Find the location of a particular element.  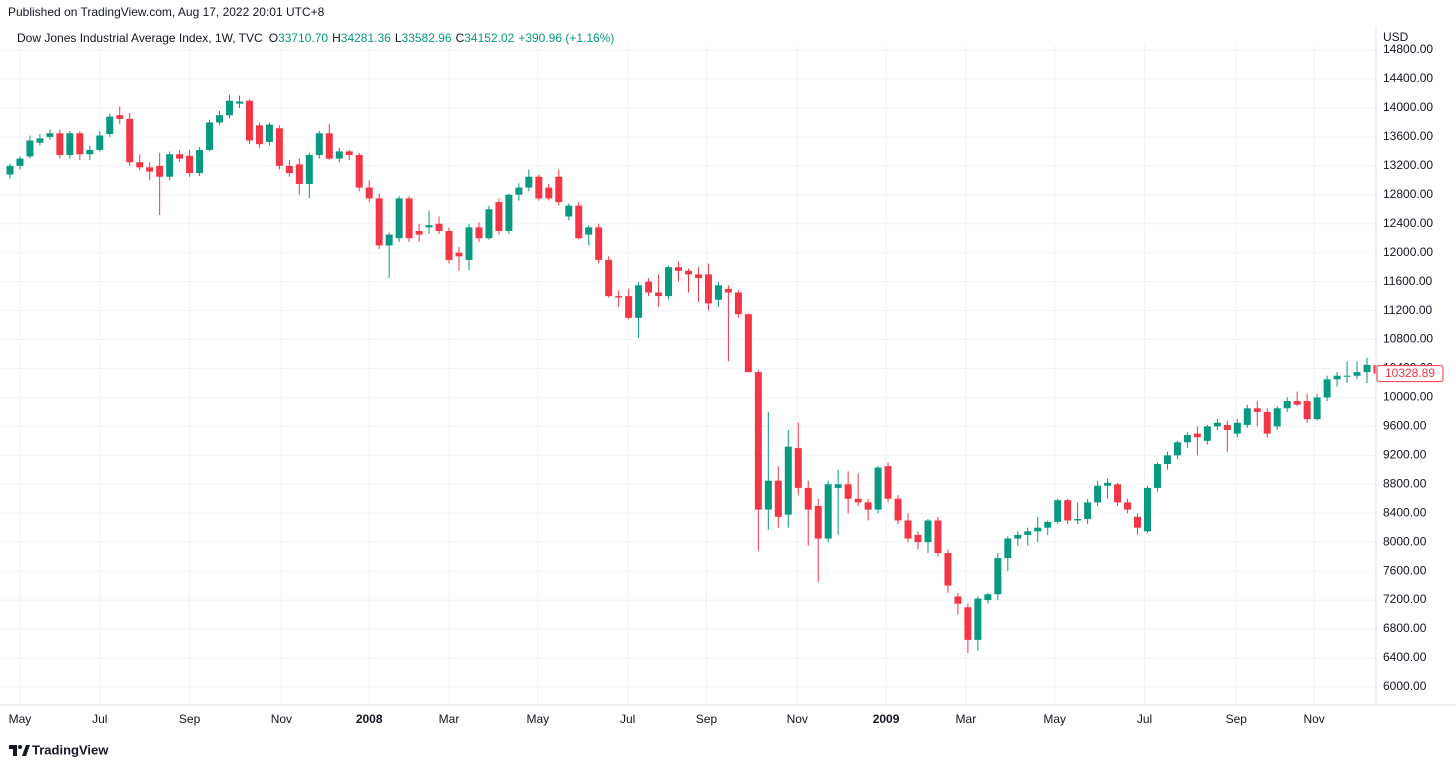

y-tick-label: 7600.00 is located at coordinates (1405, 570).